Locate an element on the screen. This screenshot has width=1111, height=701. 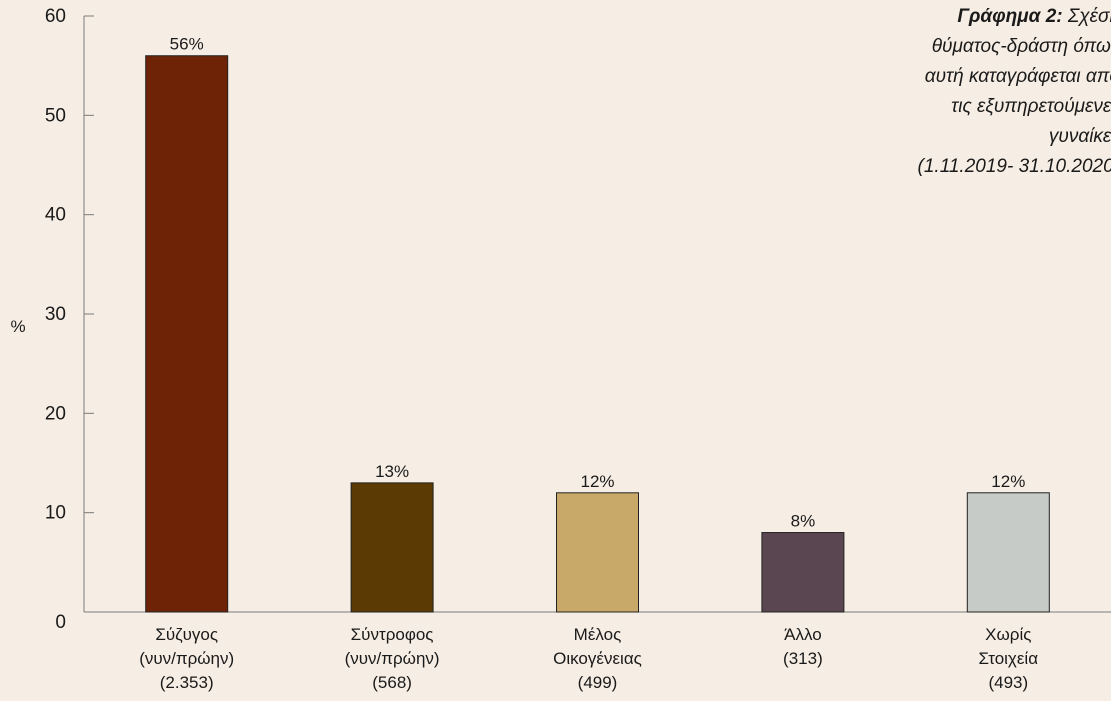
category-label: Χωρίς is located at coordinates (1008, 634).